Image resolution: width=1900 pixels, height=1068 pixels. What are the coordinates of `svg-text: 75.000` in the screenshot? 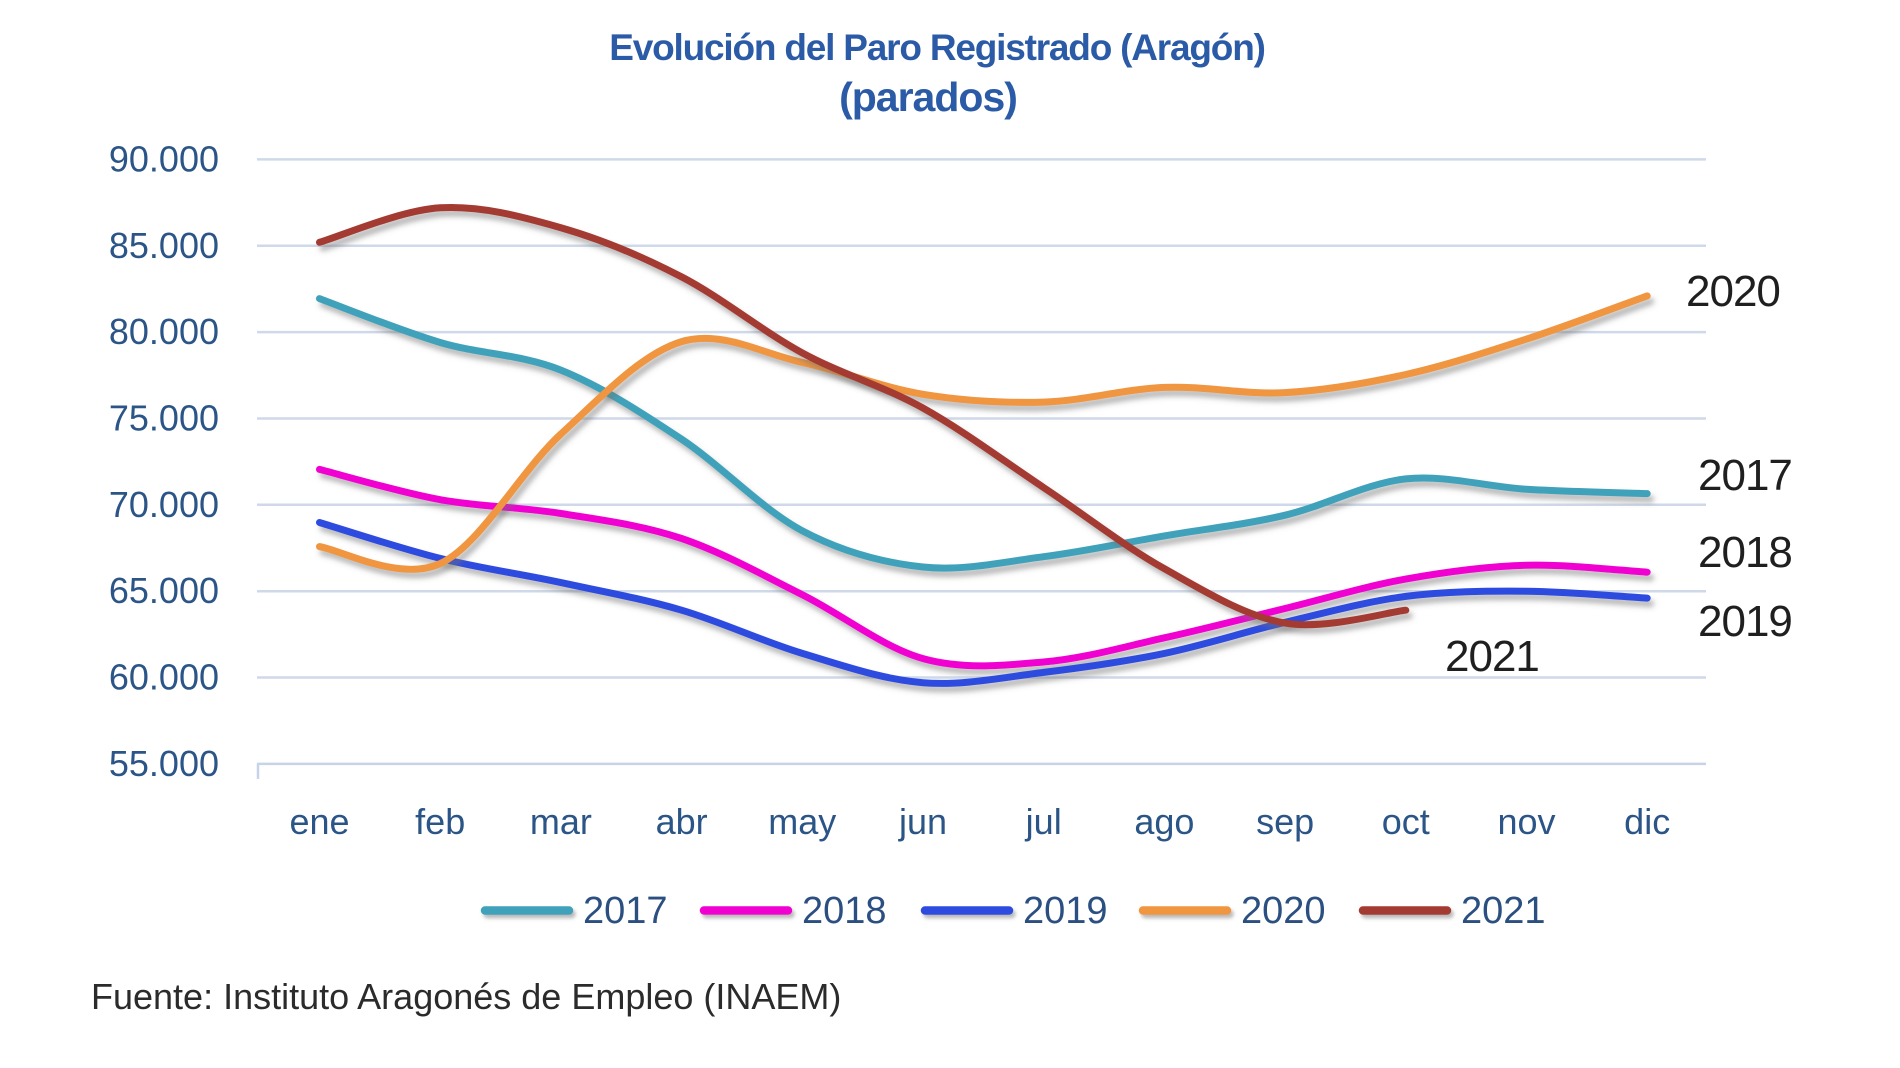 It's located at (164, 418).